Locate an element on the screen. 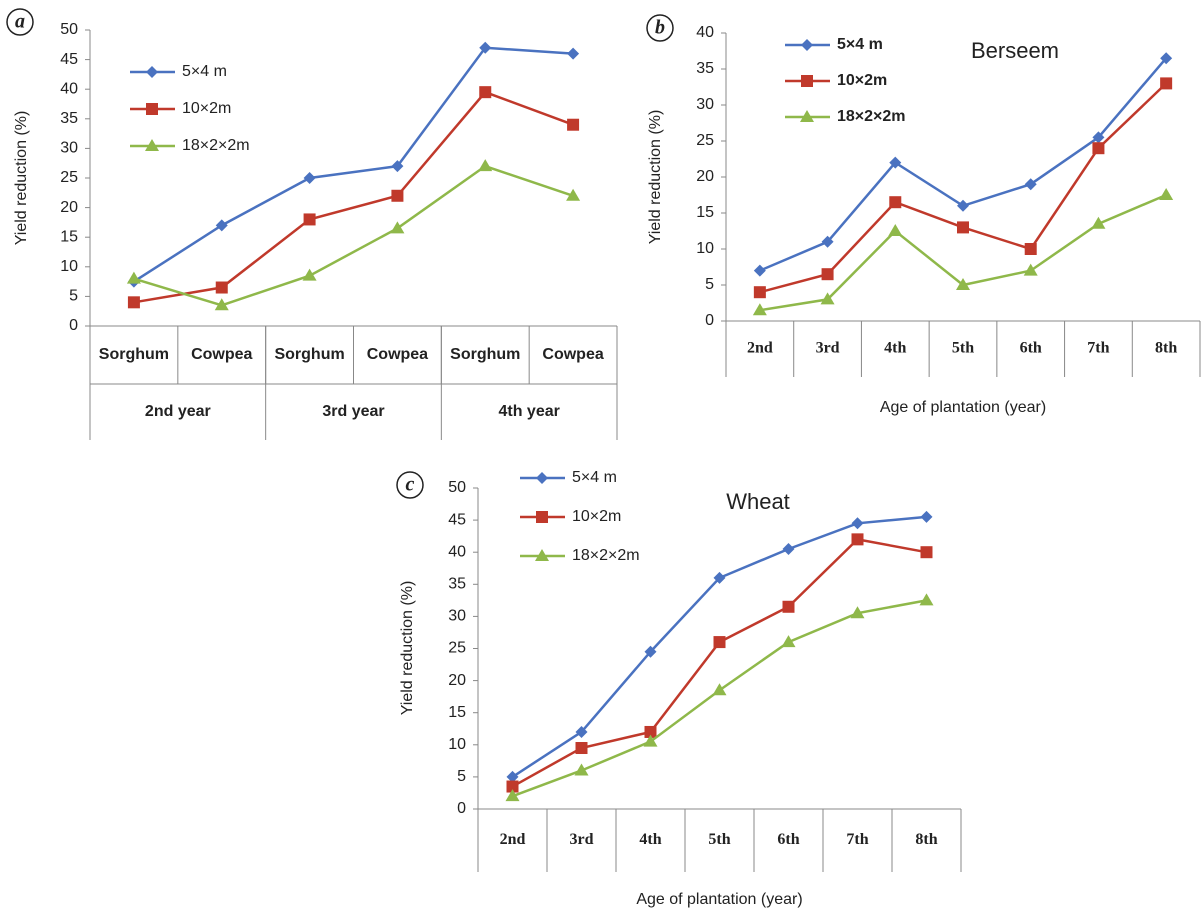 This screenshot has width=1203, height=923. x-tick-label: 6th is located at coordinates (1031, 348).